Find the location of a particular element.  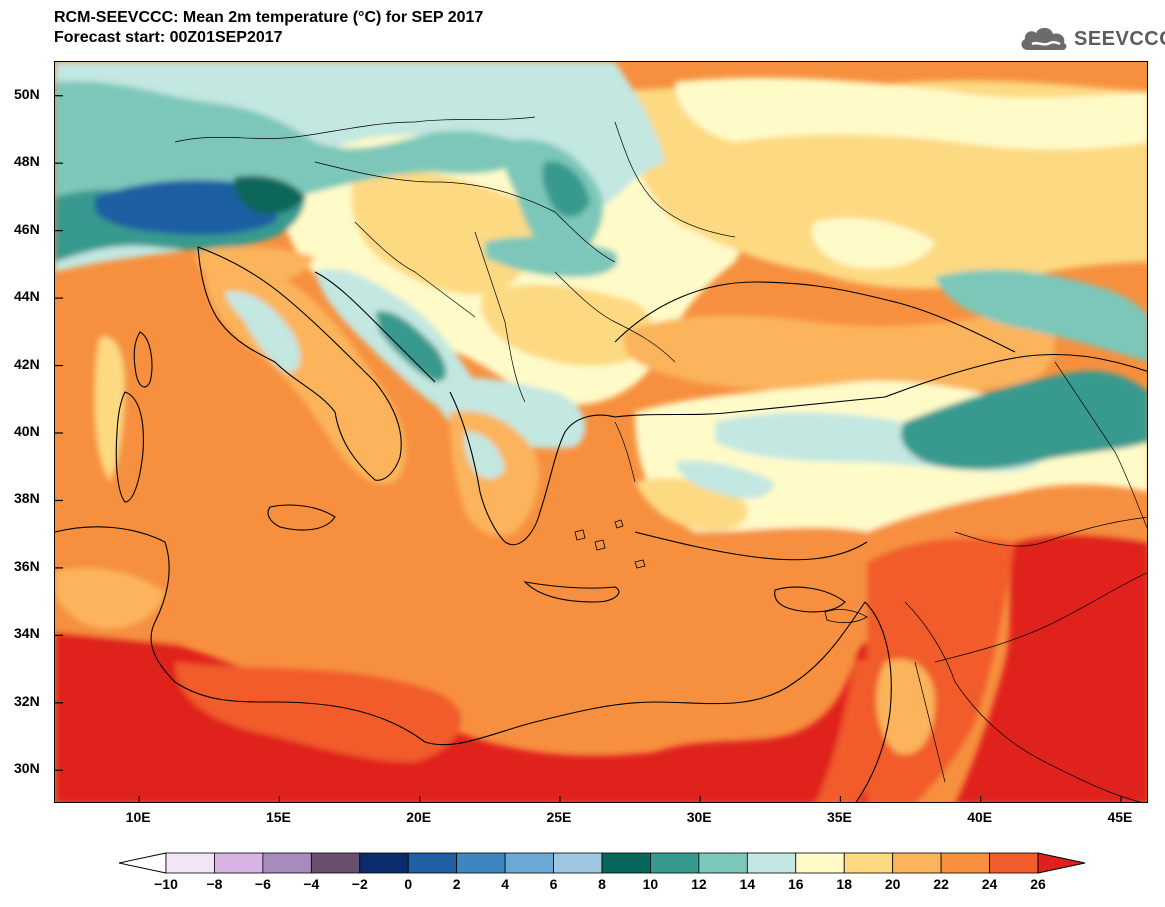

lat-tick-label: 42N is located at coordinates (27, 363).